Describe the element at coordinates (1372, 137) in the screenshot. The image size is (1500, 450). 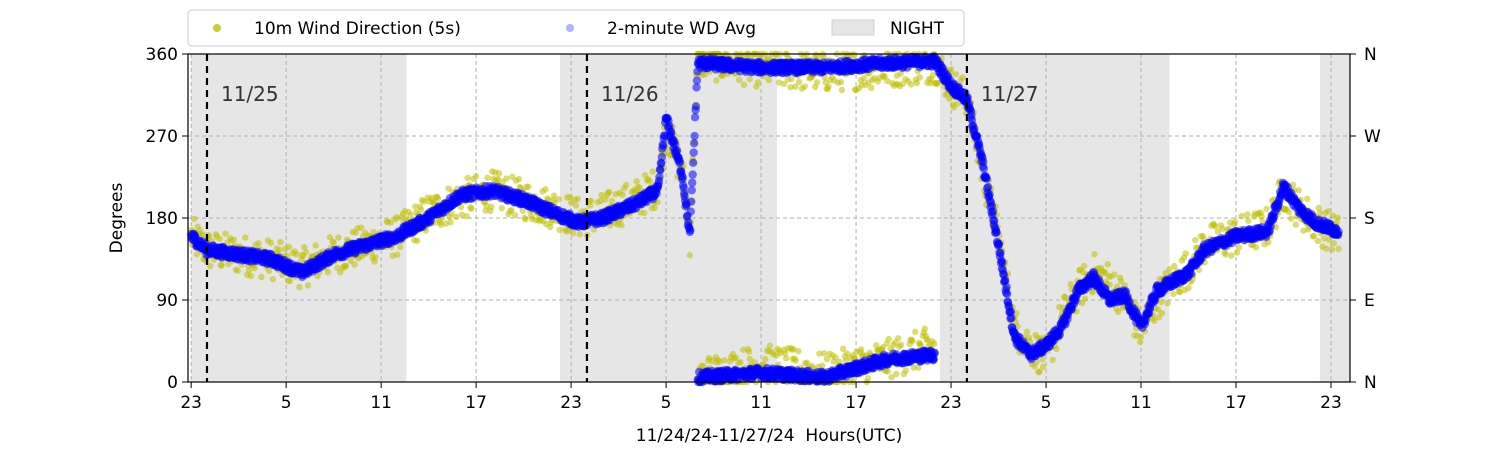
I see `y2-tick-label: W` at that location.